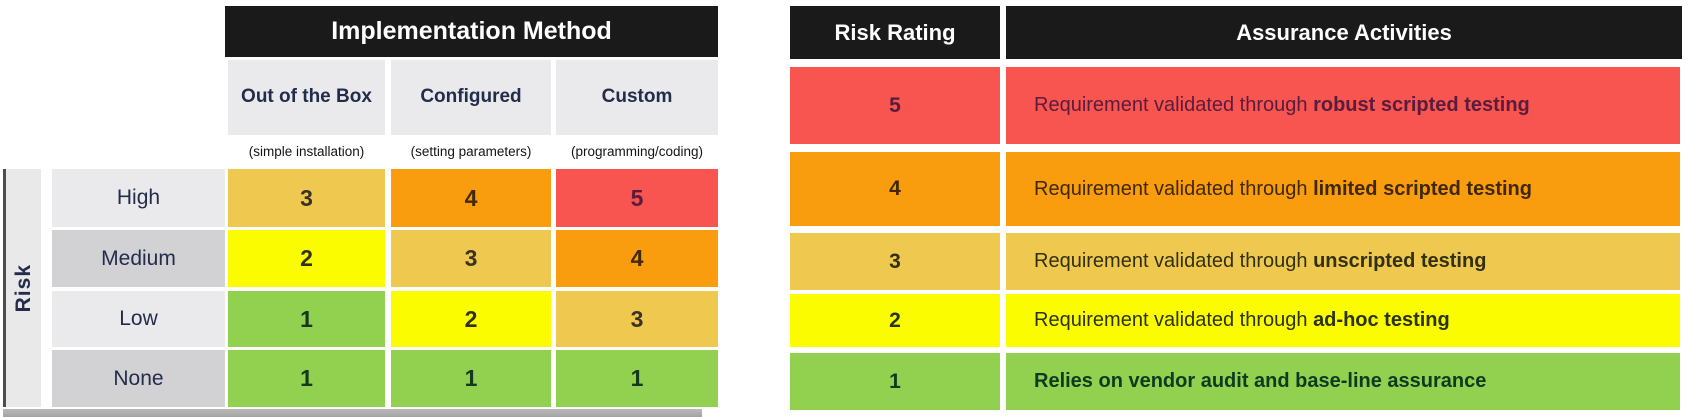 The height and width of the screenshot is (417, 1688). I want to click on assurance-activities-header: Assurance Activities, so click(1344, 32).